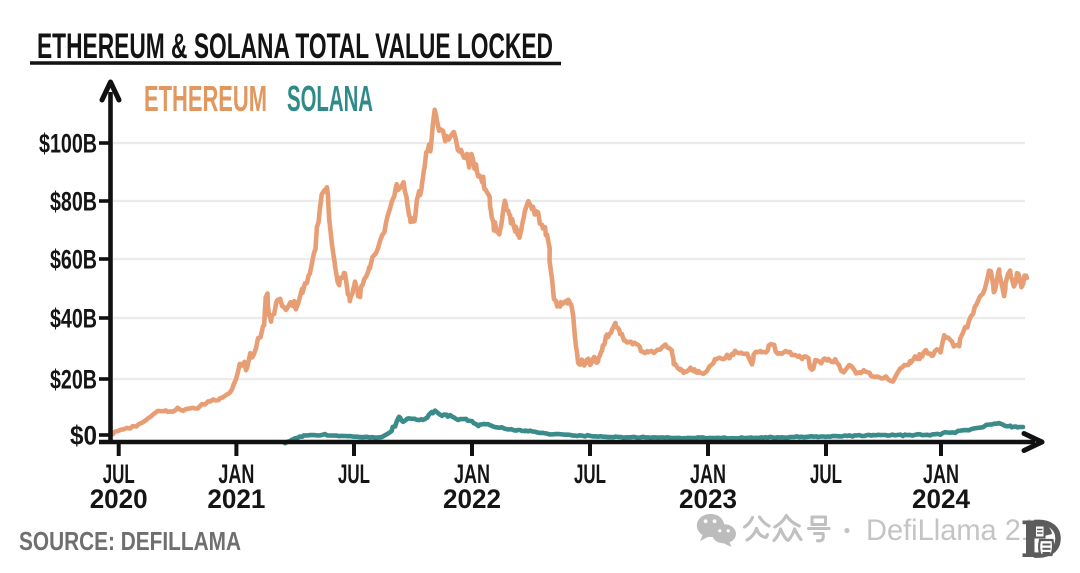  I want to click on svg-text: SOLANA, so click(330, 98).